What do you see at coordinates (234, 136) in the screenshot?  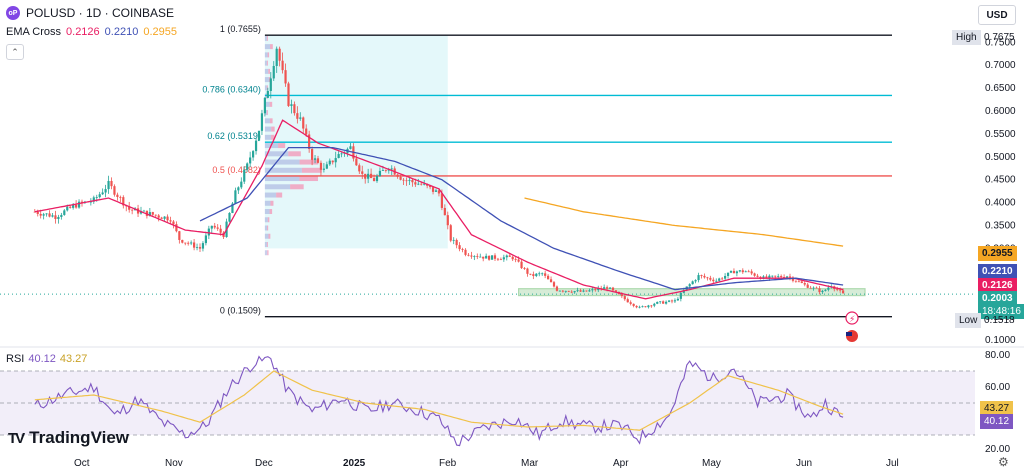 I see `fib-level-label: 0.62 (0.5319)` at bounding box center [234, 136].